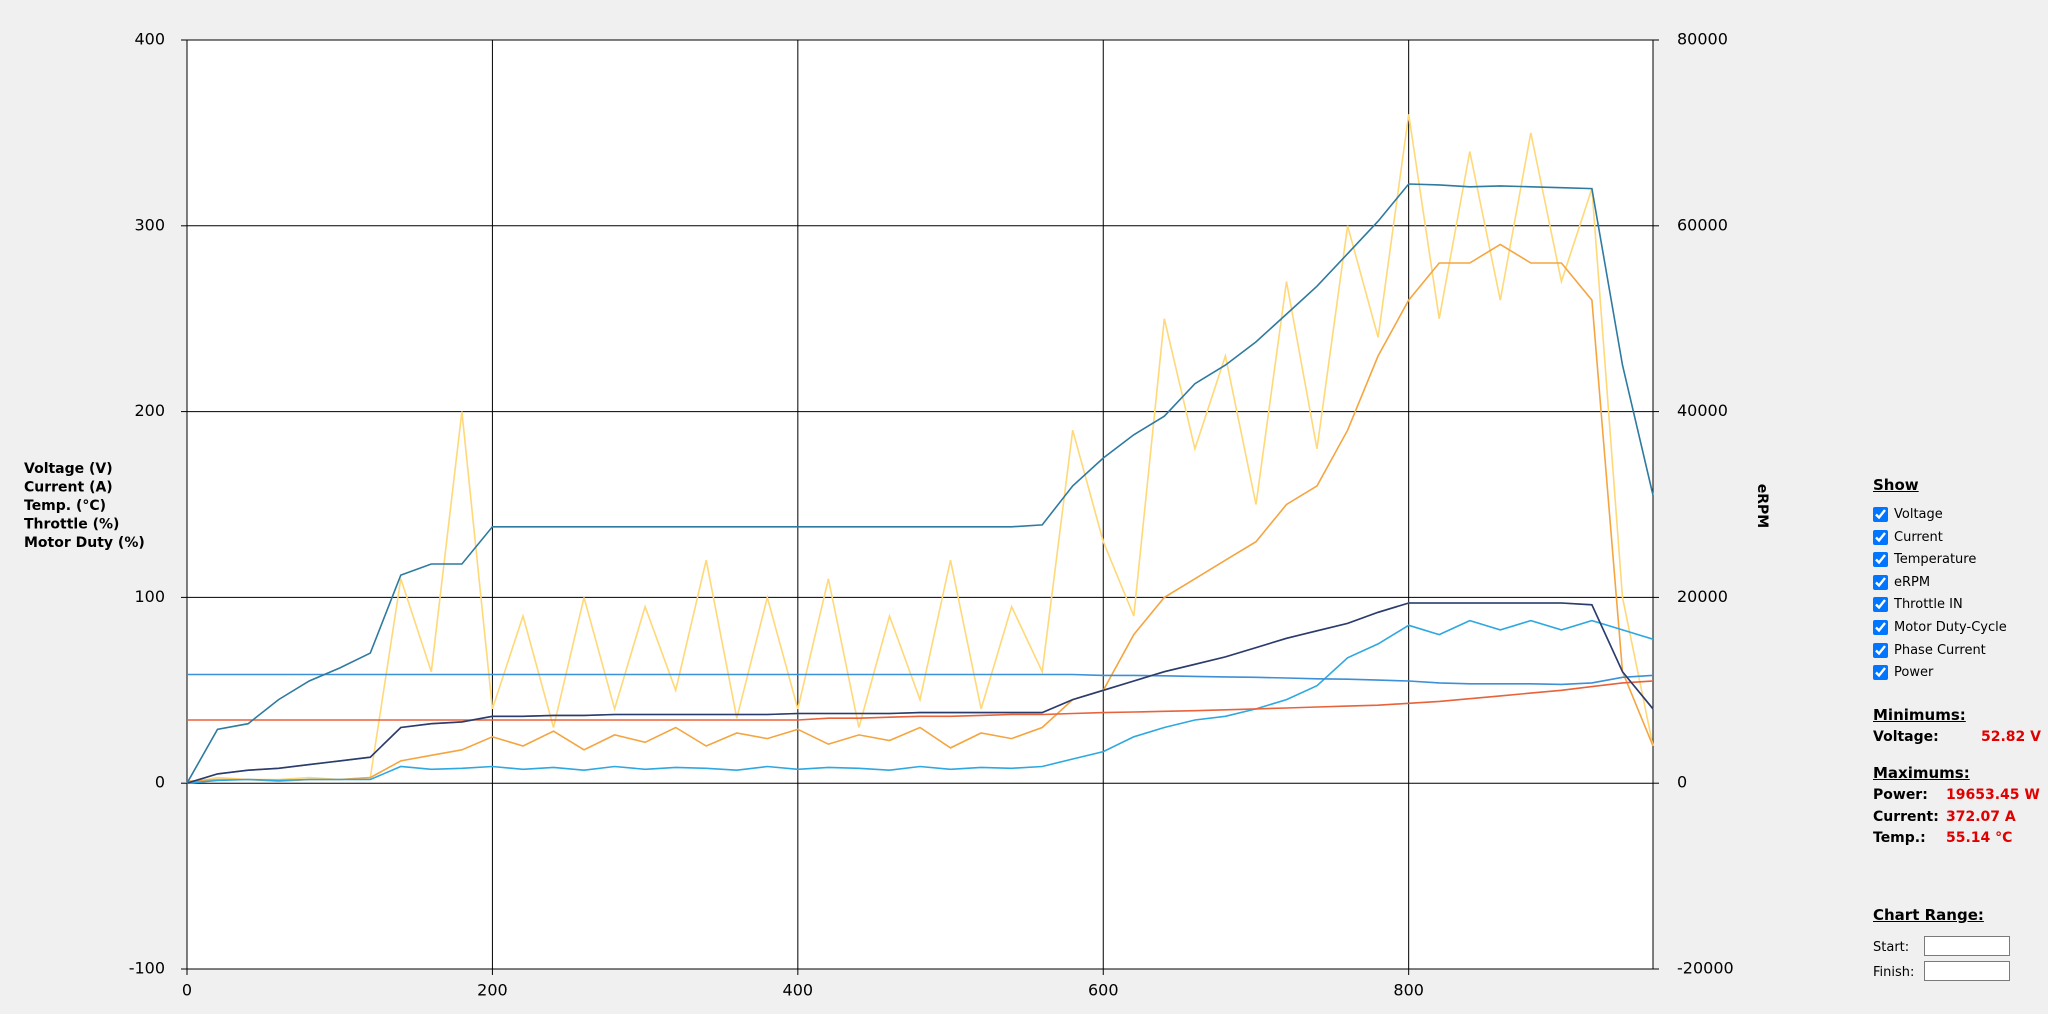 This screenshot has width=2048, height=1014. Describe the element at coordinates (1891, 947) in the screenshot. I see `range-label: Start:` at that location.